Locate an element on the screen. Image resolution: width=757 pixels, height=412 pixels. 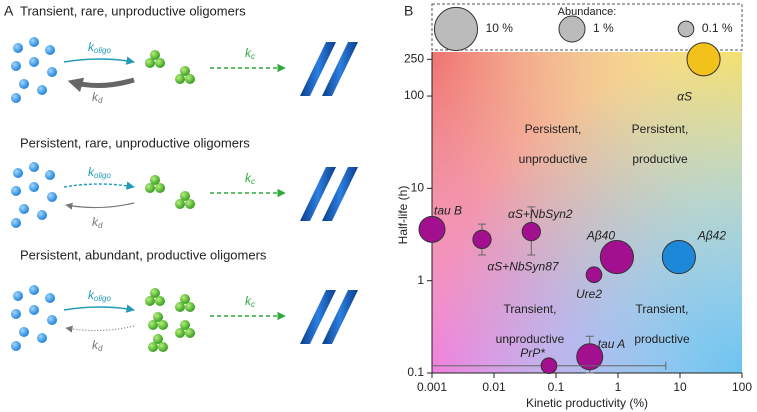
x-tick-label: 100 is located at coordinates (742, 387).